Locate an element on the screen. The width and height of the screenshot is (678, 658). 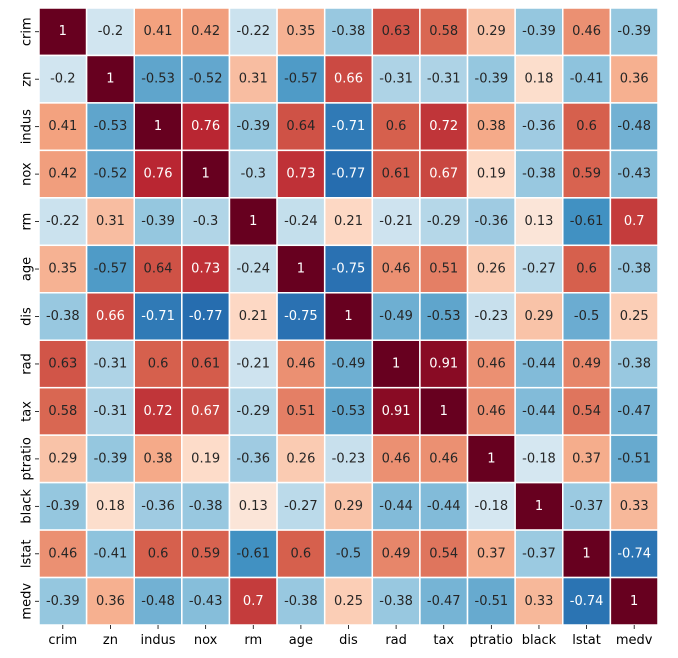
heatmap-cell-label-dis-rm: 0.21 is located at coordinates (253, 316).